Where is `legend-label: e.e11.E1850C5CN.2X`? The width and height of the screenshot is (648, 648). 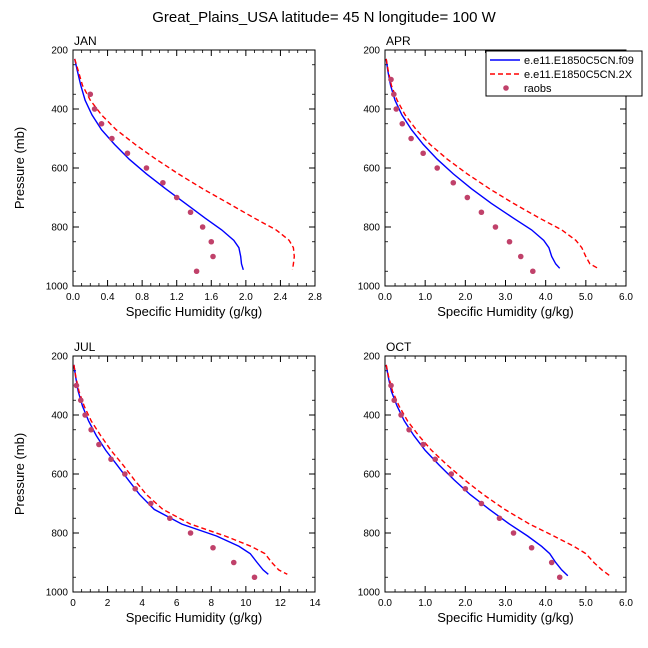
legend-label: e.e11.E1850C5CN.2X is located at coordinates (578, 75).